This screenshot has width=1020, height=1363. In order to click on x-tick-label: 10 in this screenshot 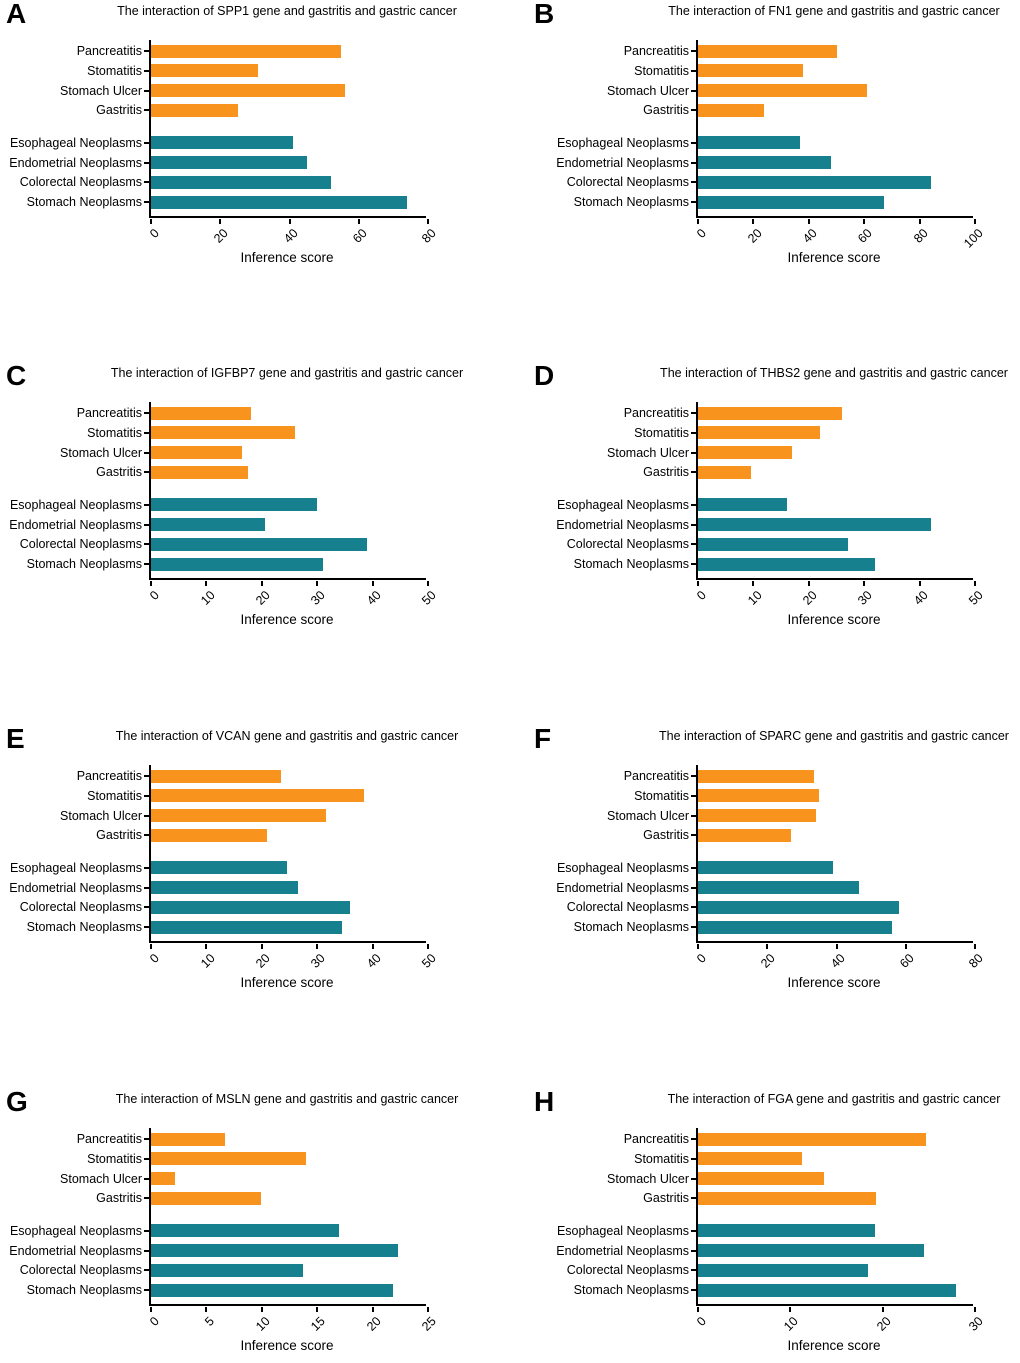, I will do `click(262, 1324)`.